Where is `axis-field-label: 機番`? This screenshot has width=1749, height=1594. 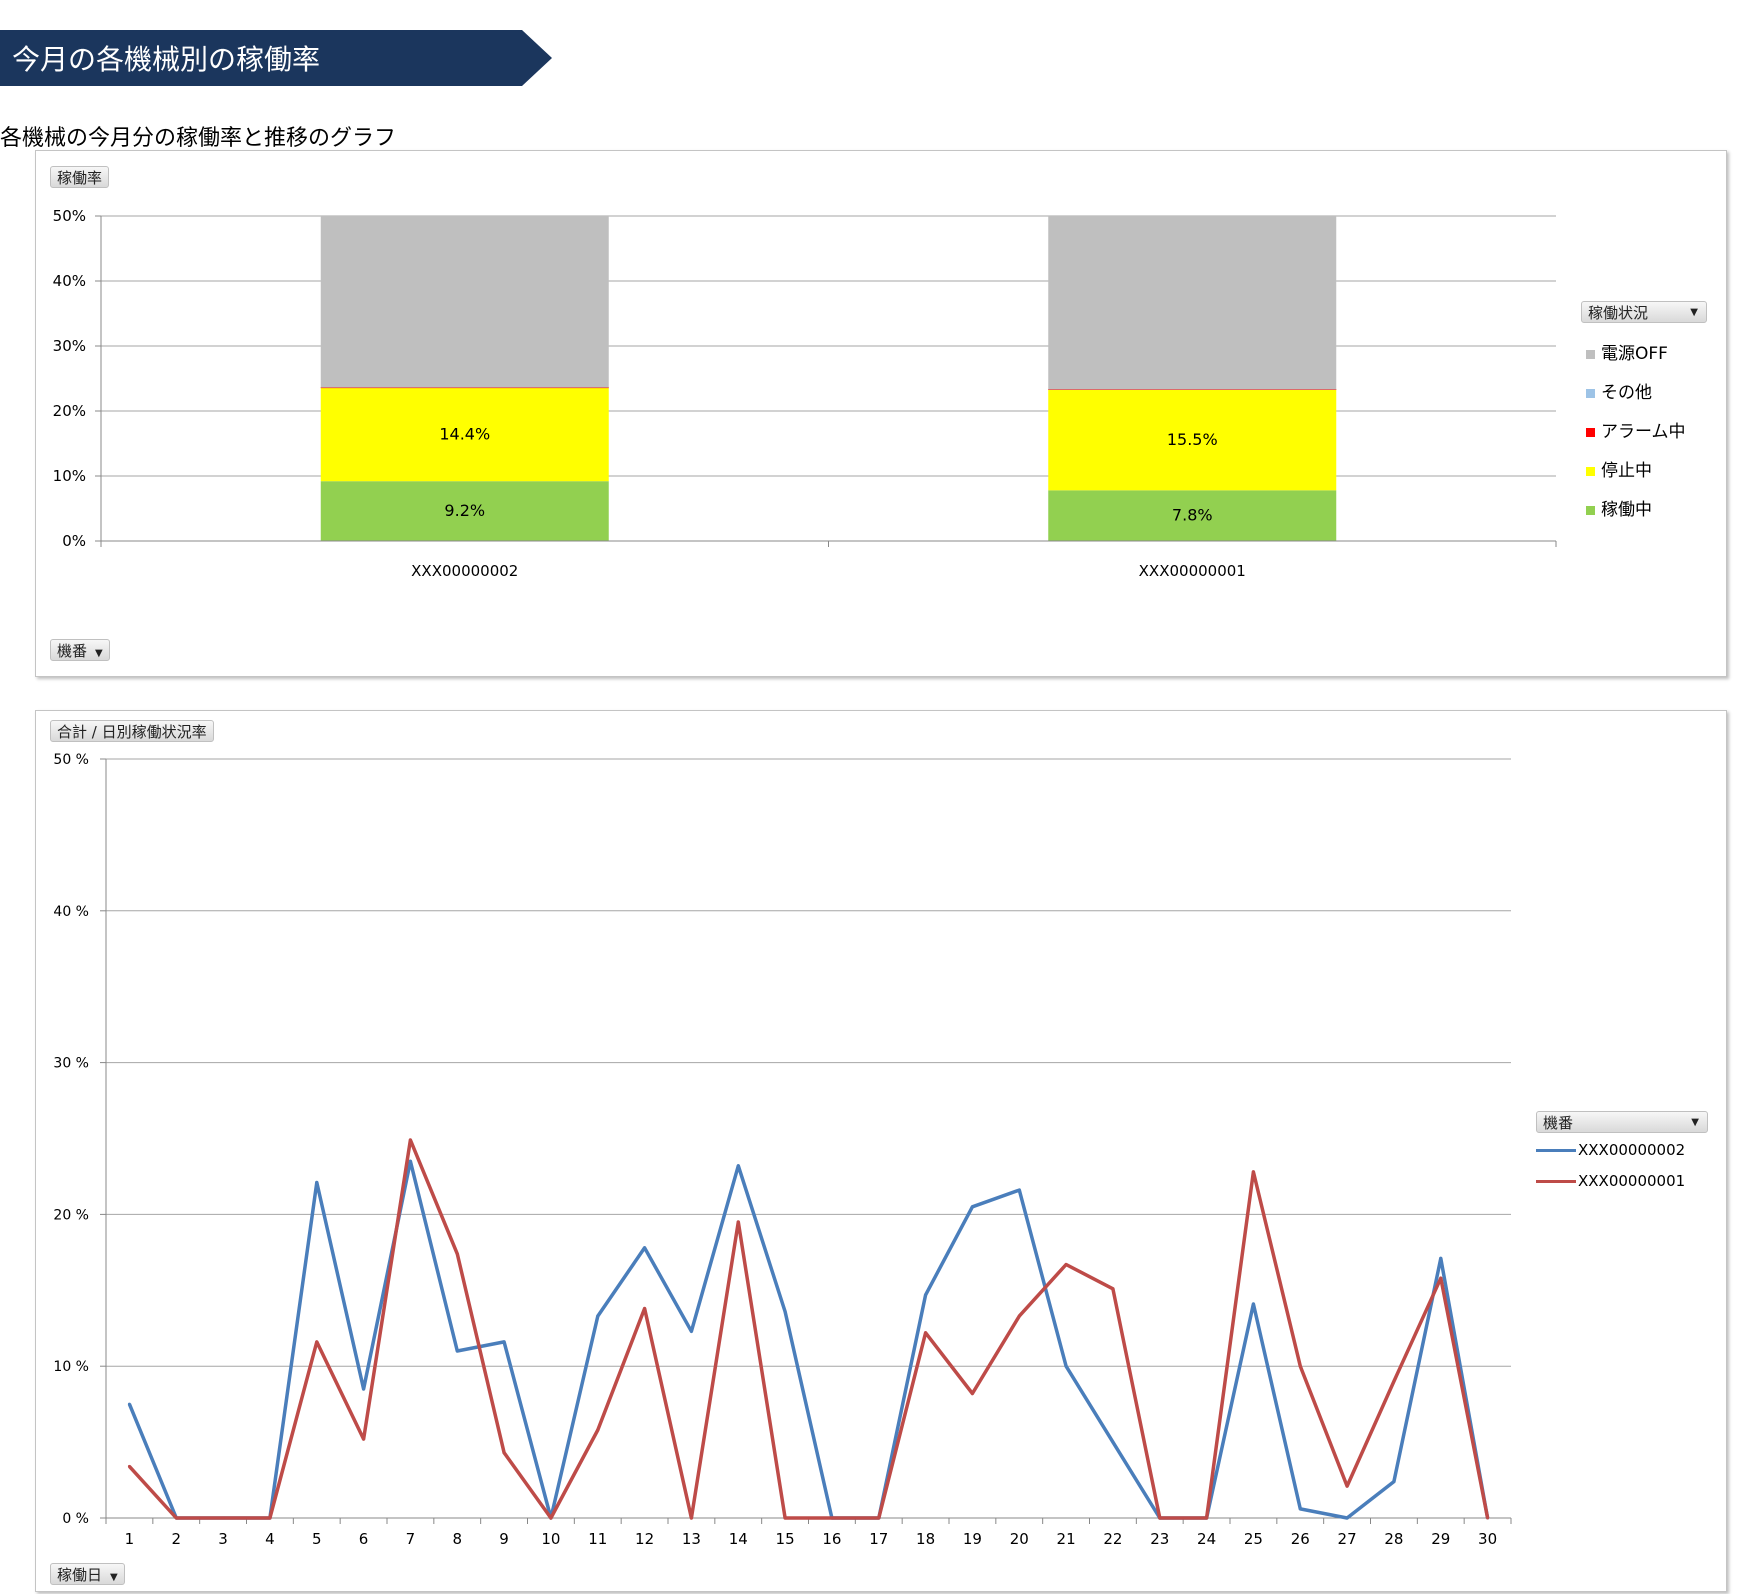 axis-field-label: 機番 is located at coordinates (72, 651).